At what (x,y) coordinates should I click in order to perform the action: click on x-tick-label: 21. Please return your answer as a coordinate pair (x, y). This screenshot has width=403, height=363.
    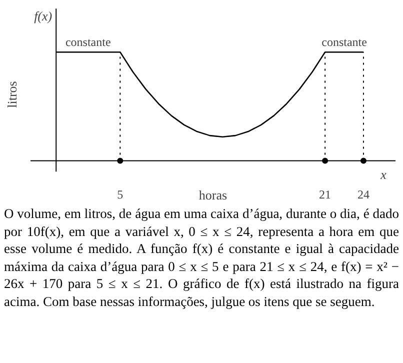
    Looking at the image, I should click on (325, 195).